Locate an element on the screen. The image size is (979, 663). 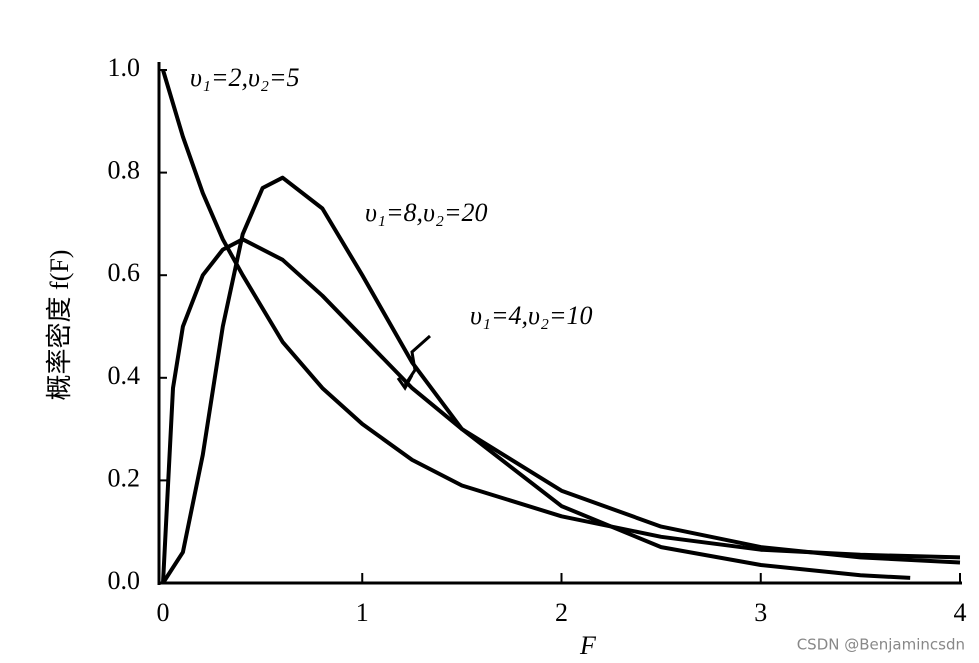
y-tick-label: 0.4 is located at coordinates (124, 375).